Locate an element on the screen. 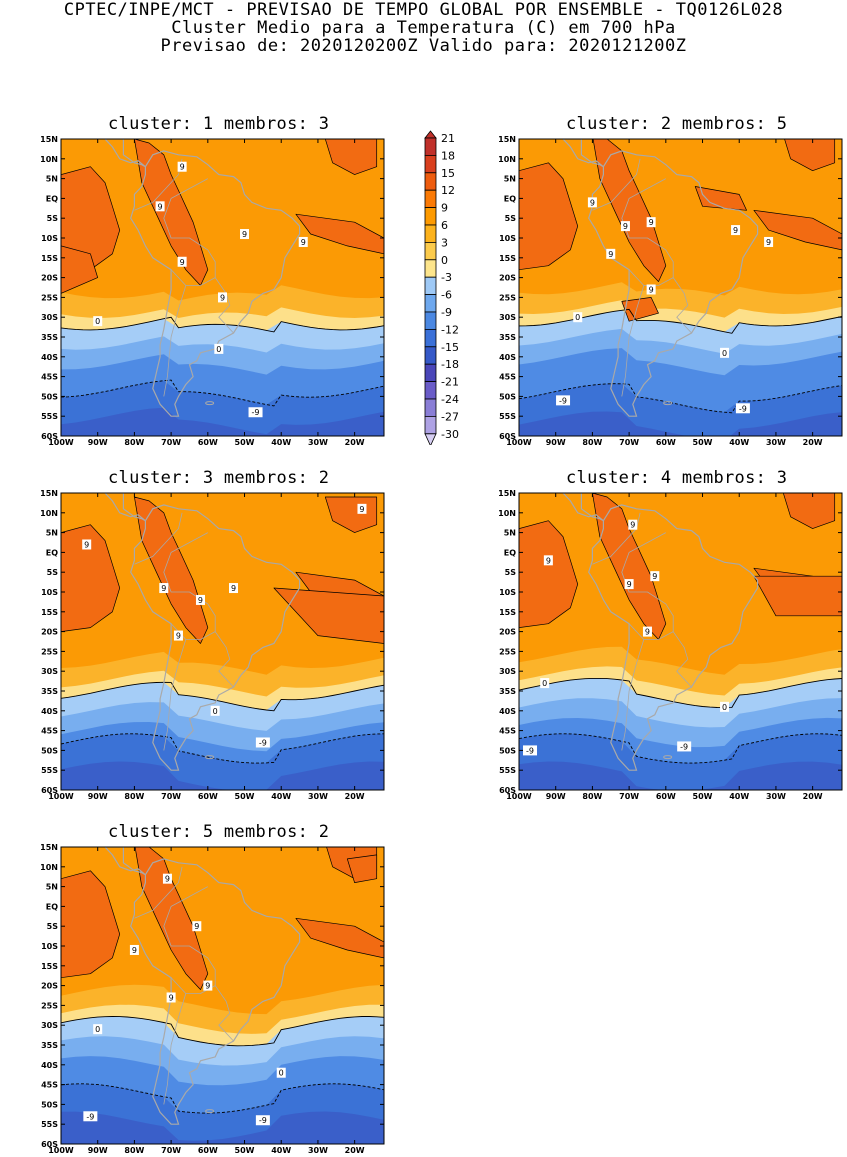 The image size is (847, 1157). lon-tick-label: 70W is located at coordinates (171, 442).